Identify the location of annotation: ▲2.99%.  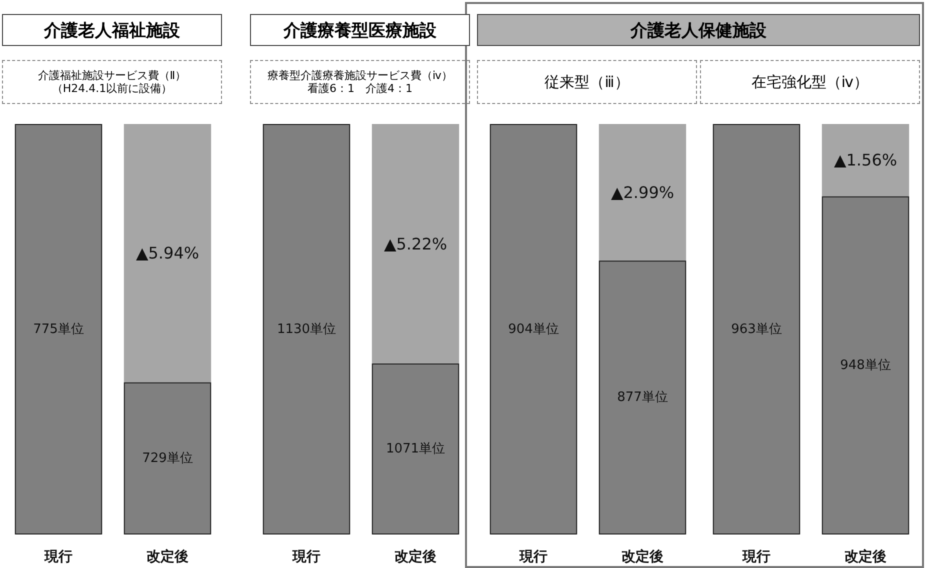
(642, 192).